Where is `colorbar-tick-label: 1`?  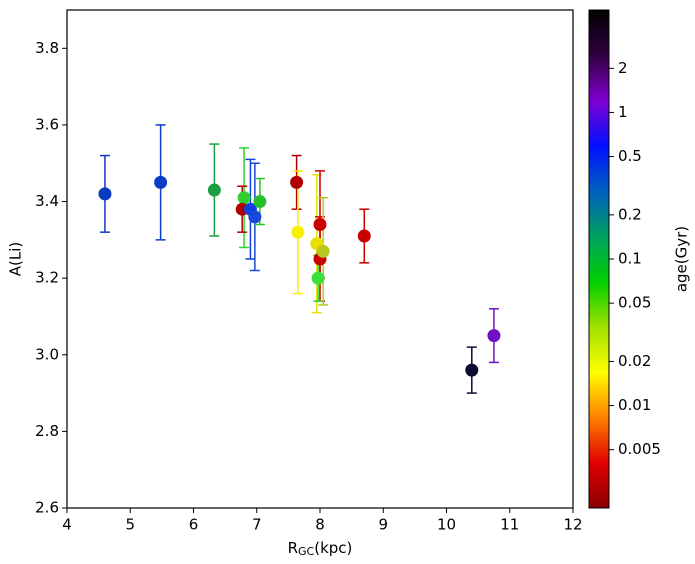
colorbar-tick-label: 1 is located at coordinates (623, 112).